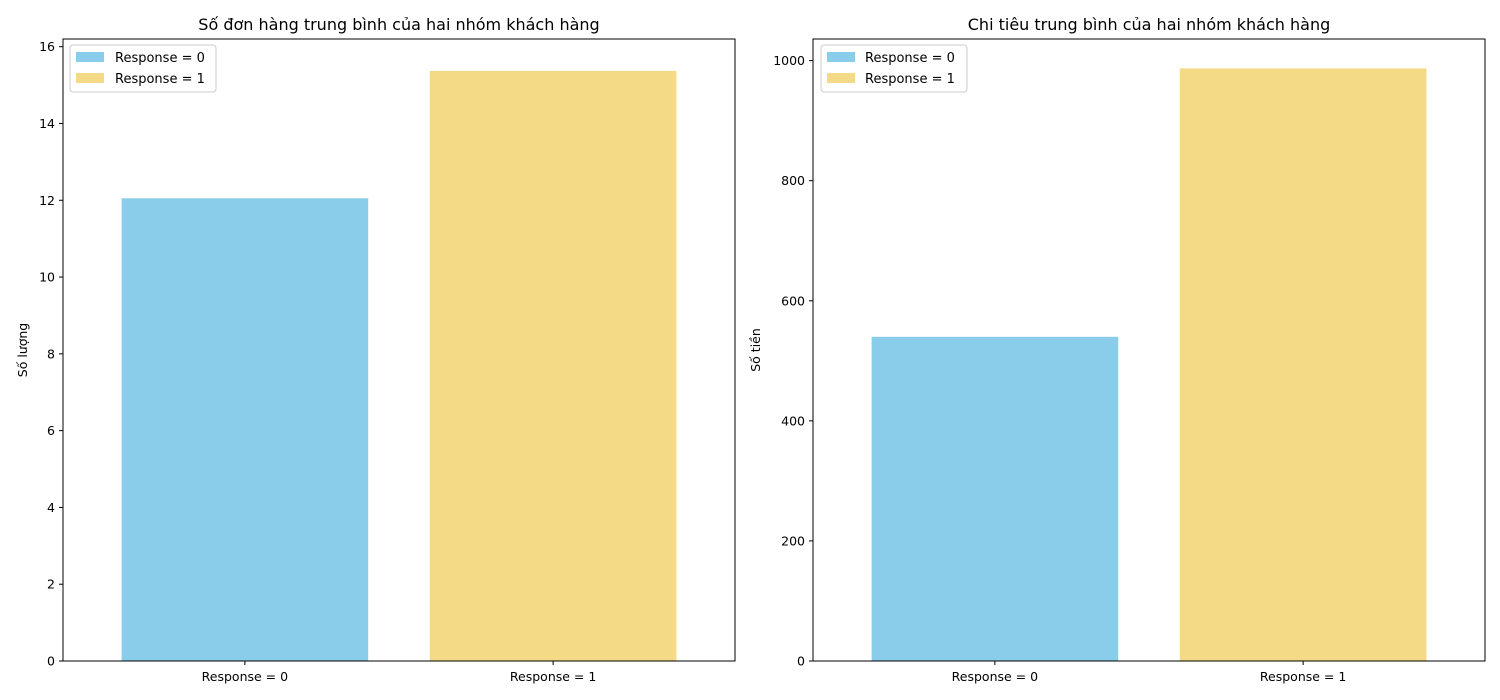 Image resolution: width=1500 pixels, height=700 pixels. I want to click on y-ticks: 0 200 400 600 800 1000, so click(793, 361).